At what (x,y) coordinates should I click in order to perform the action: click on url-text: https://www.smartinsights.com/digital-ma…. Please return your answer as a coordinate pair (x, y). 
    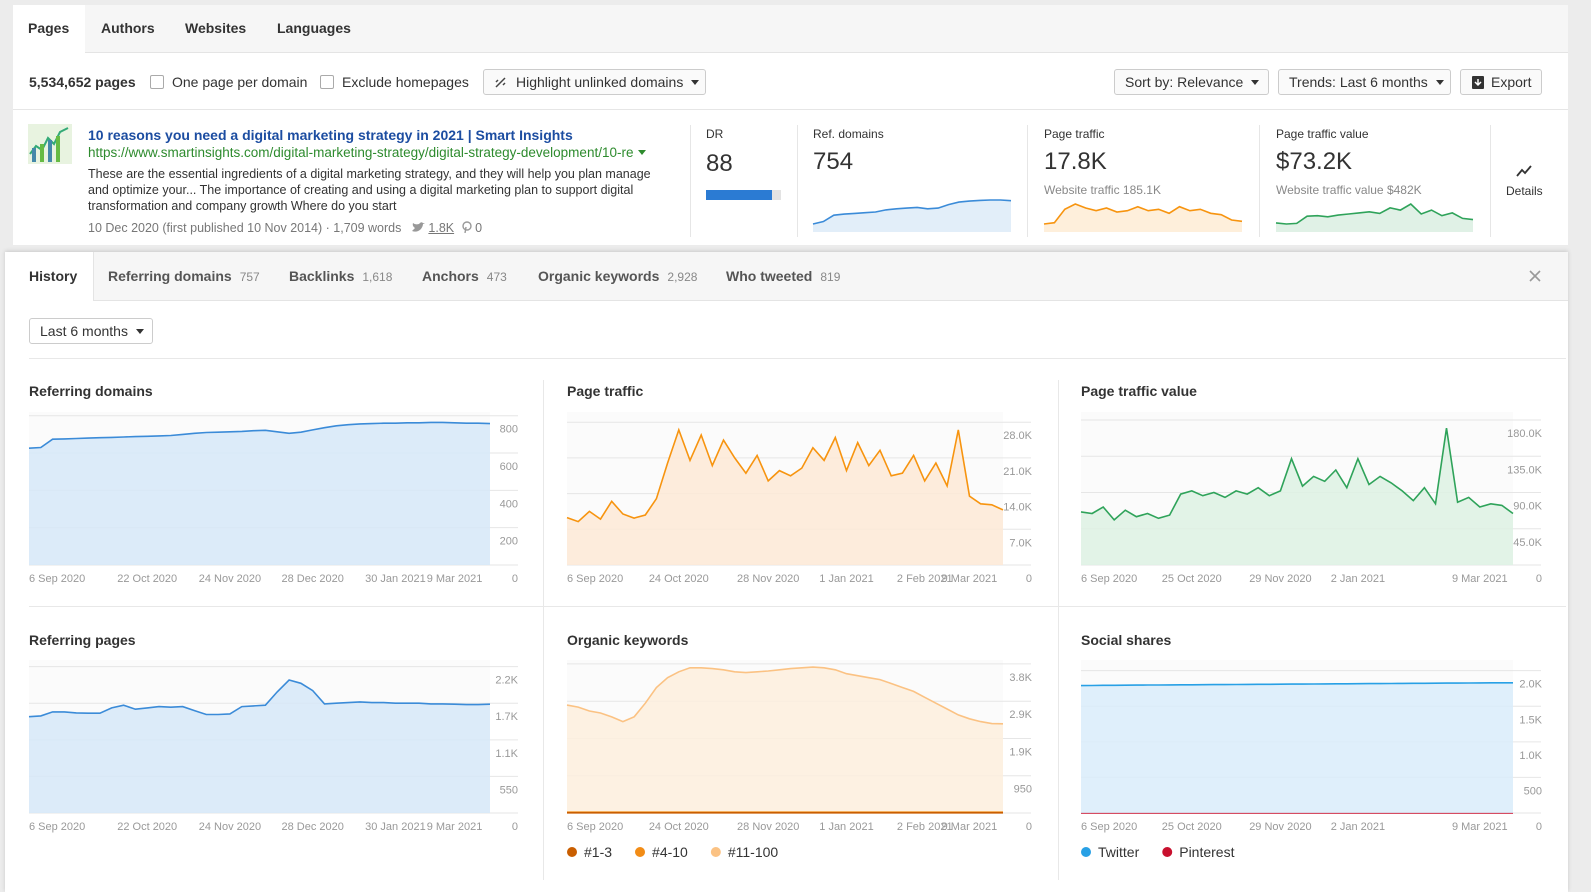
    Looking at the image, I should click on (361, 152).